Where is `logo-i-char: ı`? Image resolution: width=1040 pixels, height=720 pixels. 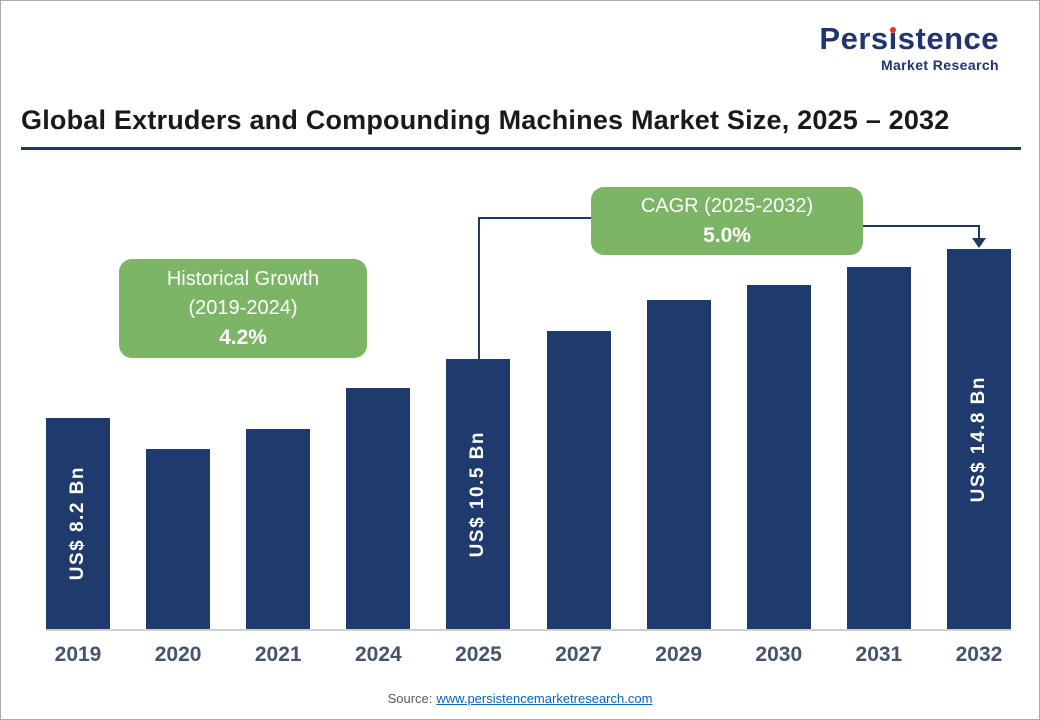 logo-i-char: ı is located at coordinates (893, 38).